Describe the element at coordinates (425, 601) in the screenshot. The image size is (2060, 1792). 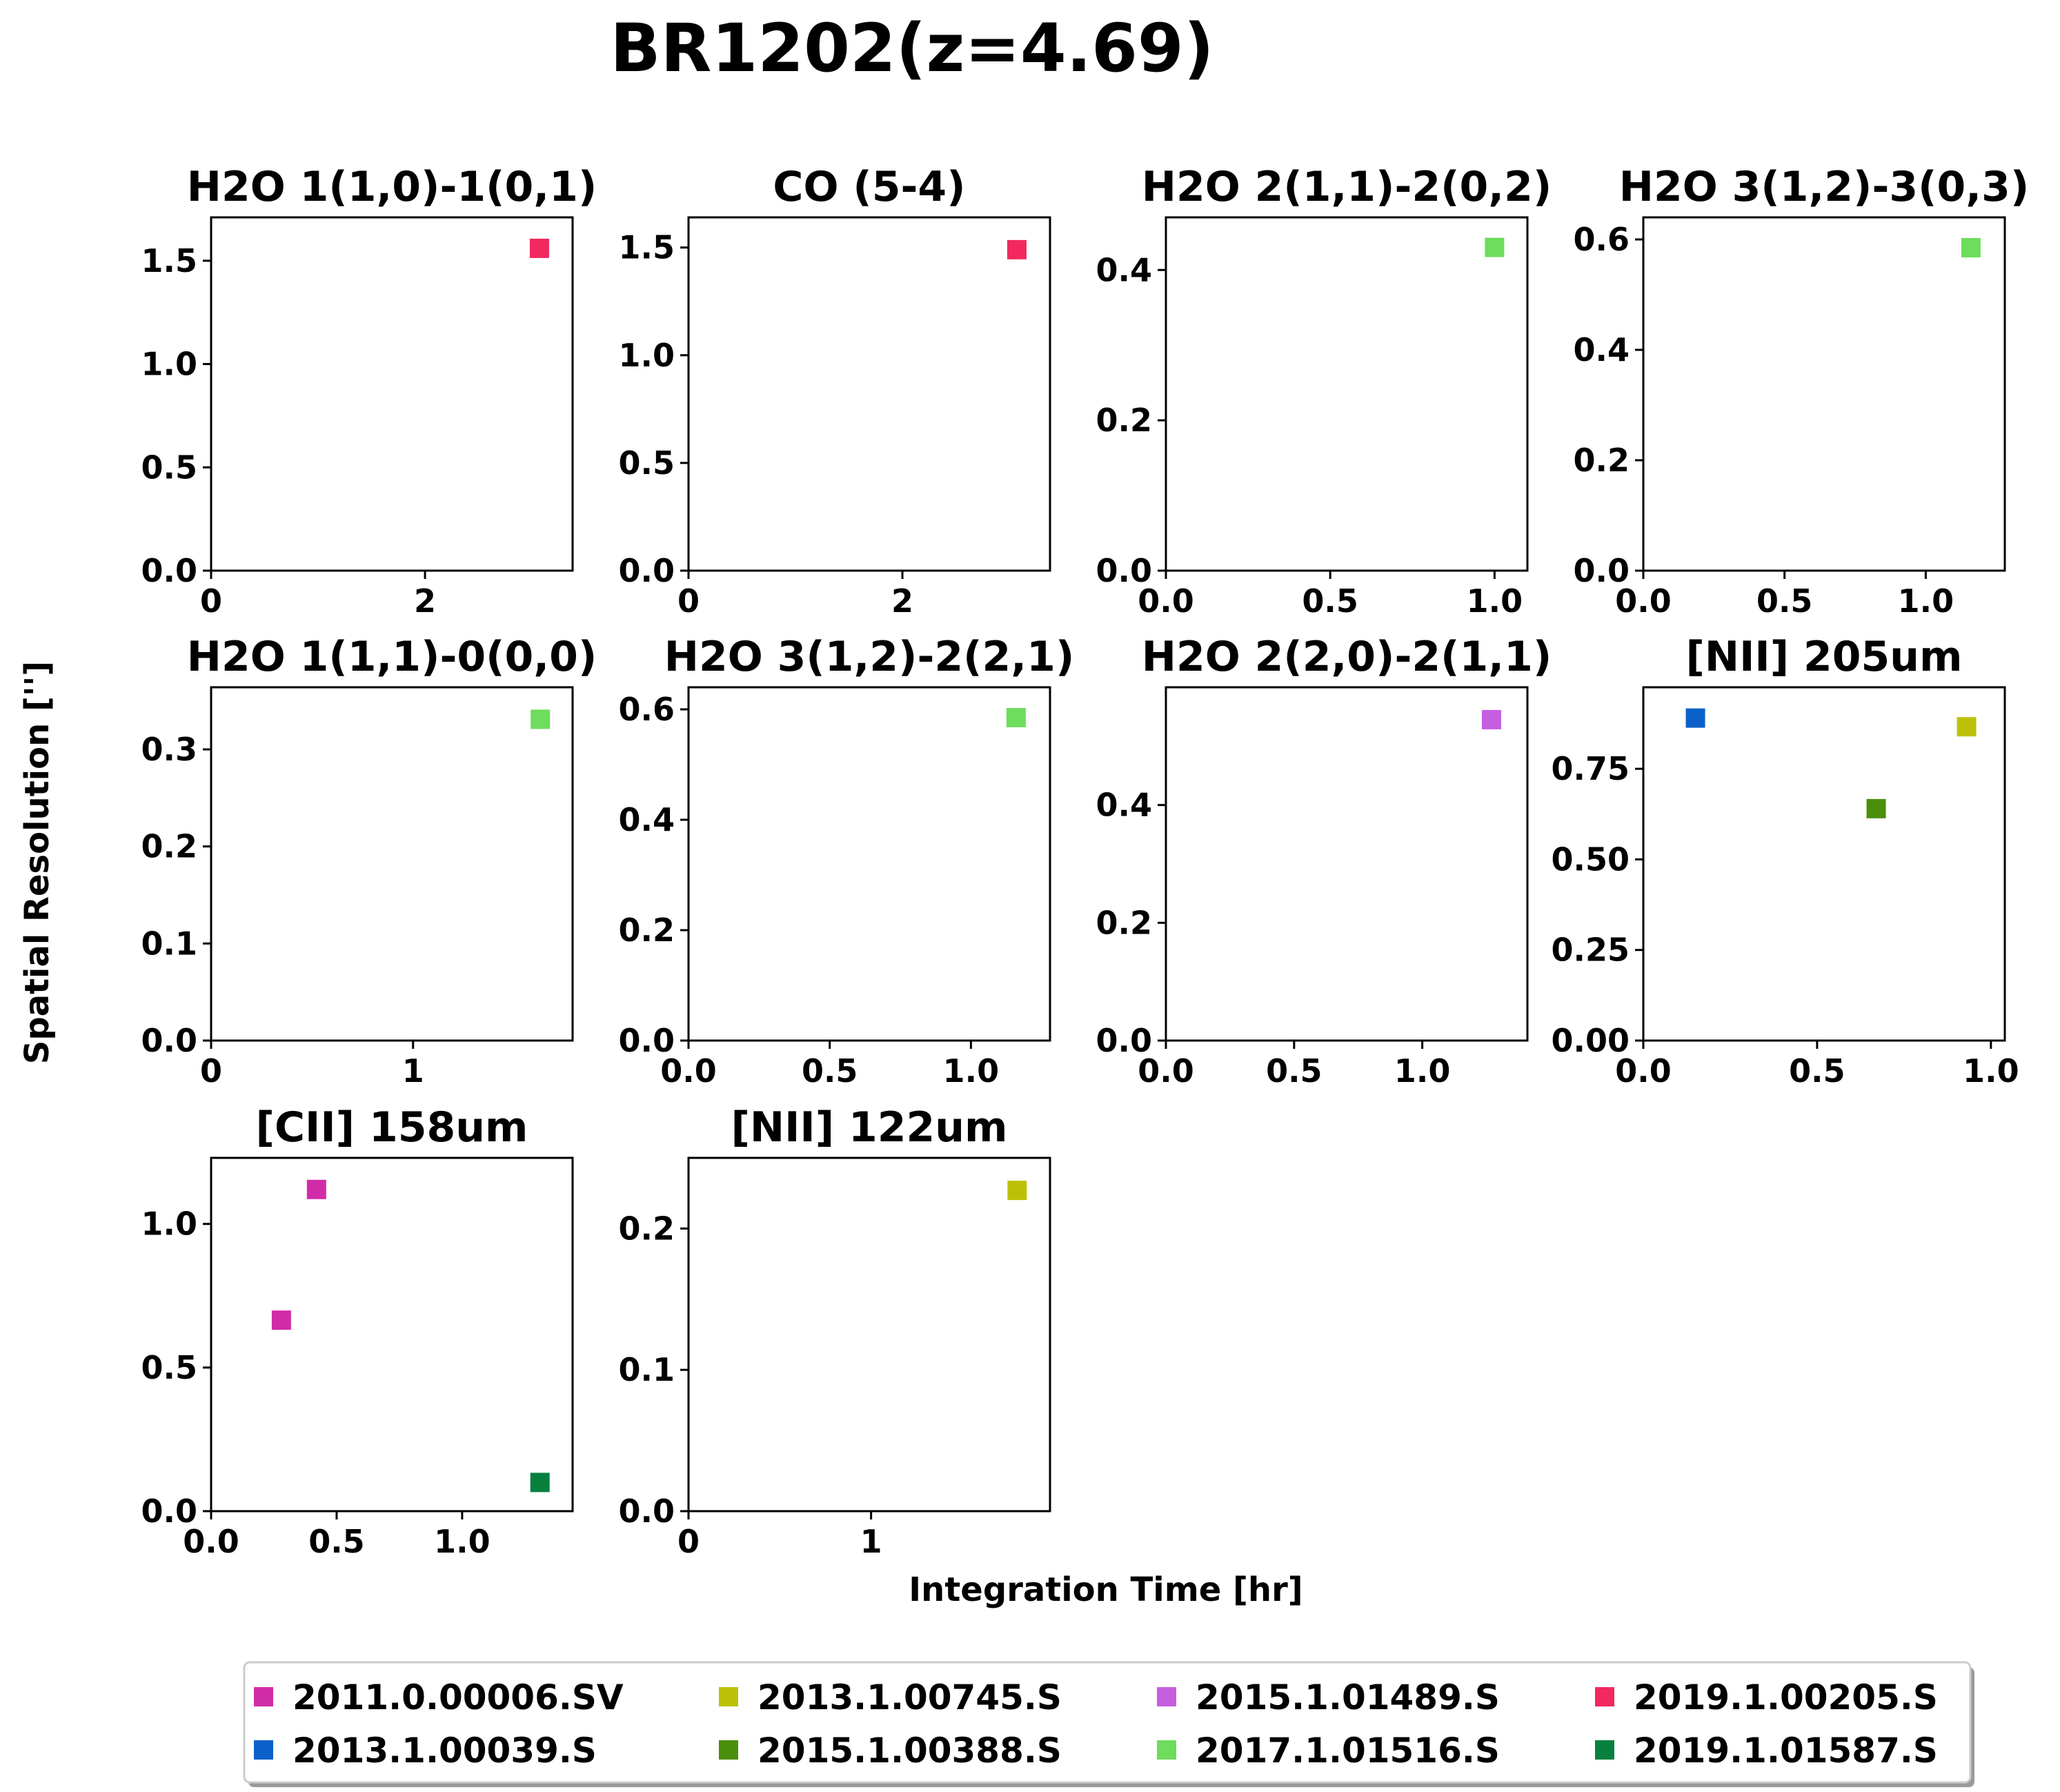
I see `x-tick-label: 2` at that location.